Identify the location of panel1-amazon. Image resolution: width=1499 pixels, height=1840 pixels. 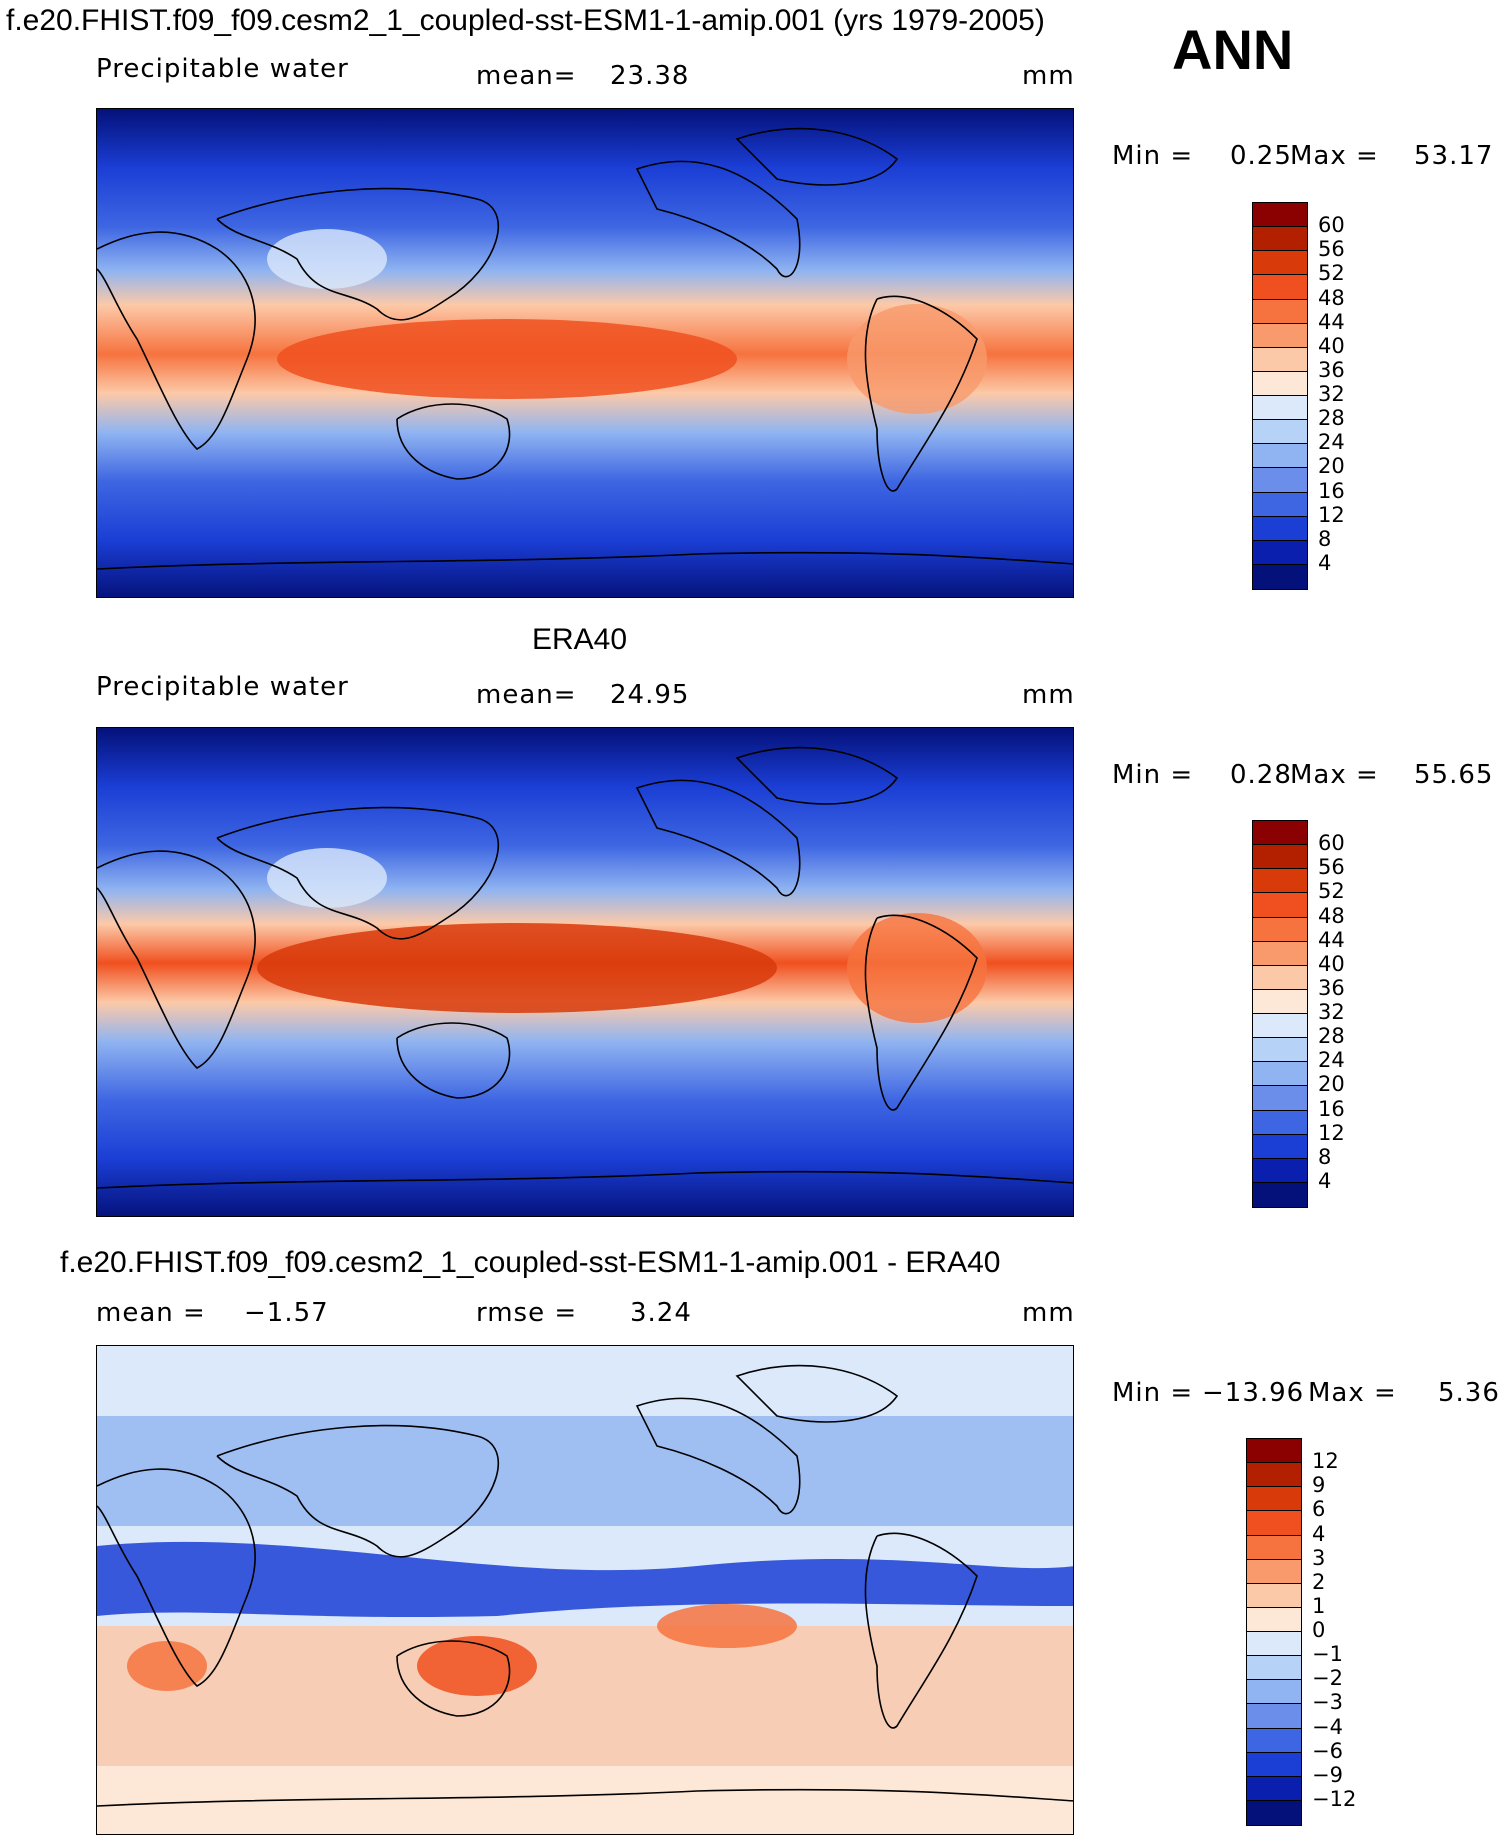
(917, 359).